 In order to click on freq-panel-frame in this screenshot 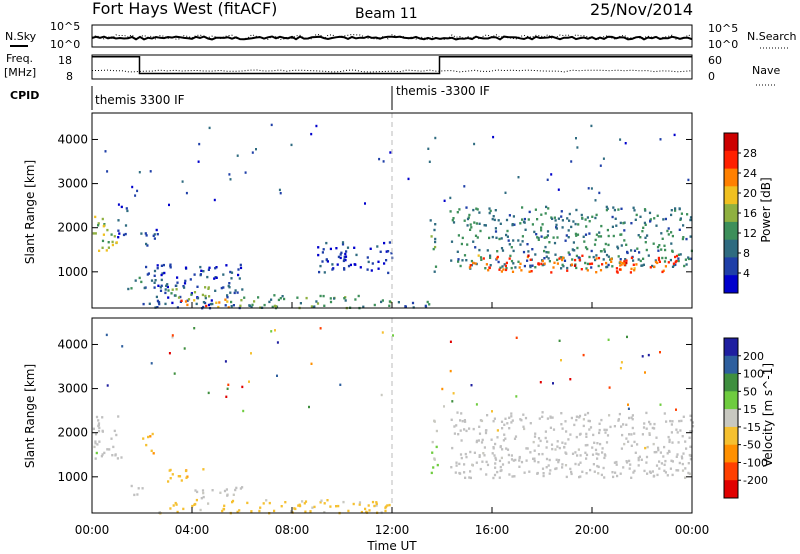, I will do `click(392, 67)`.